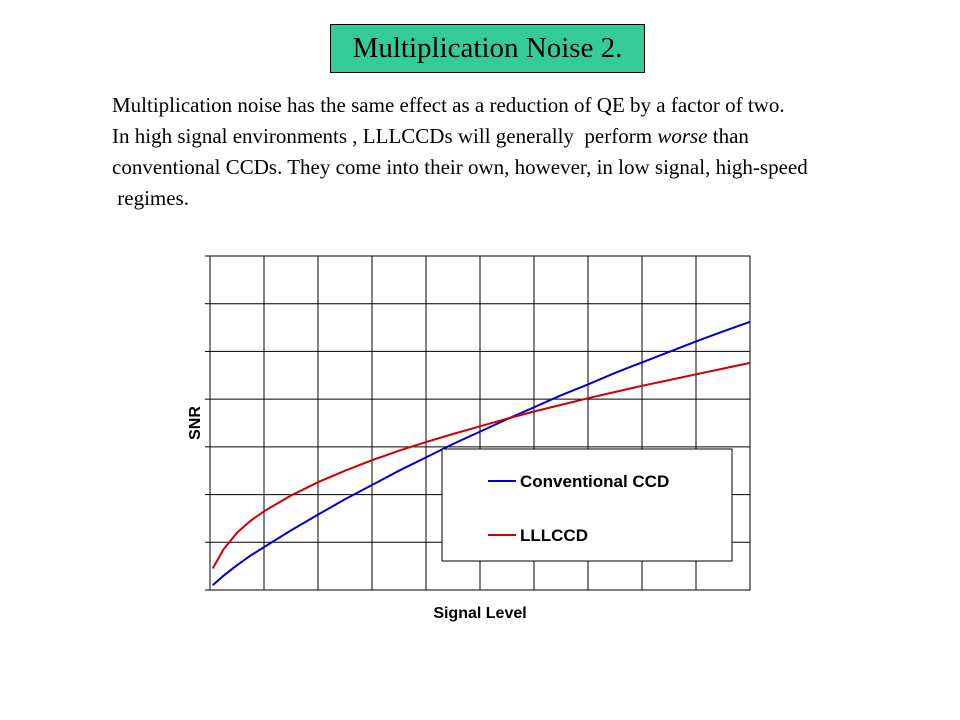  I want to click on y-axis-label: SNR, so click(195, 423).